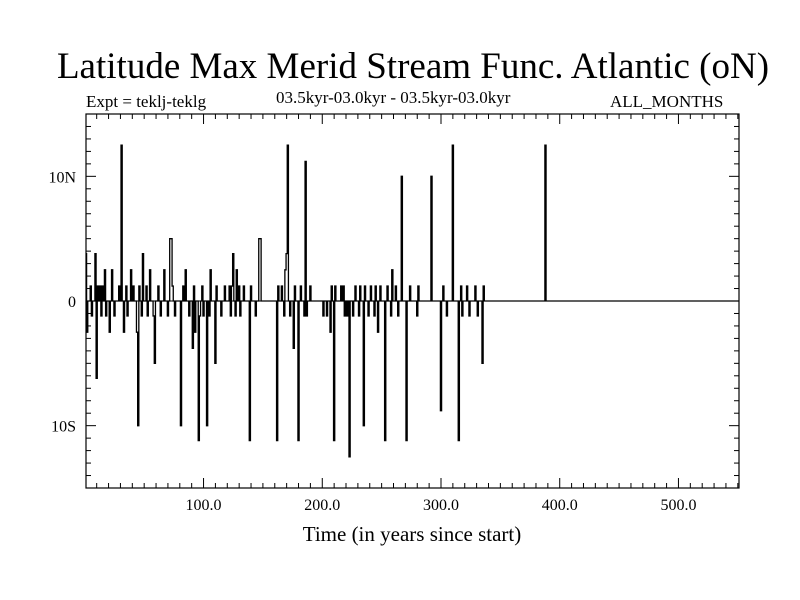 This screenshot has width=800, height=600. I want to click on x-tick-label: 400.0, so click(560, 505).